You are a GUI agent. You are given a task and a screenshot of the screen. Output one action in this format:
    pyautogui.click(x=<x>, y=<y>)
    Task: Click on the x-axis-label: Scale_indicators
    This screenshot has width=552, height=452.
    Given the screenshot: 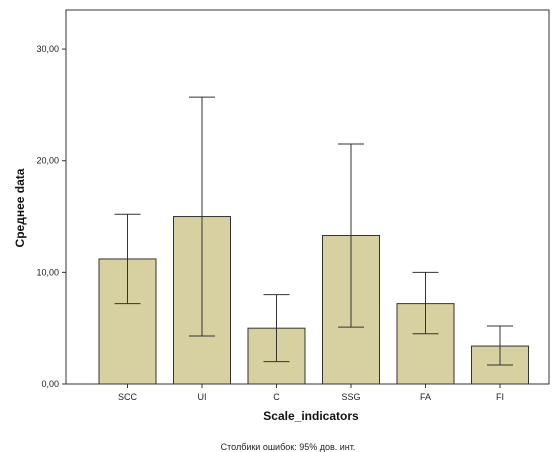 What is the action you would take?
    pyautogui.click(x=311, y=416)
    